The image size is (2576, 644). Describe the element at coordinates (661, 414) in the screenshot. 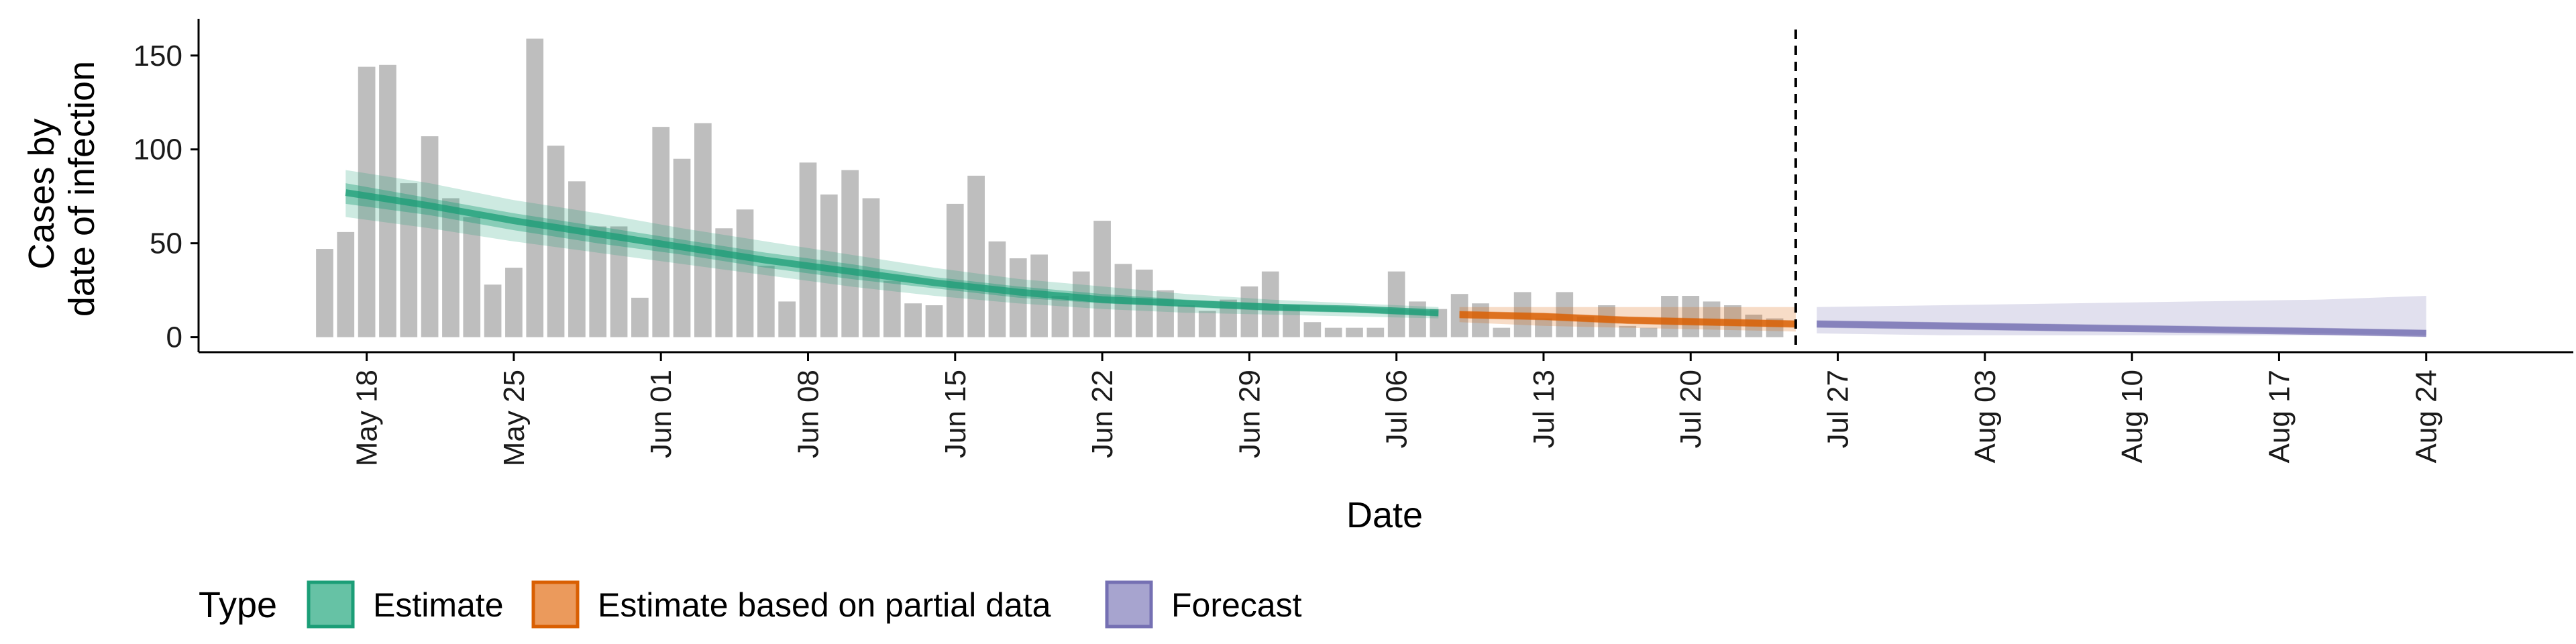

I see `x-tick-label: Jun 01` at that location.